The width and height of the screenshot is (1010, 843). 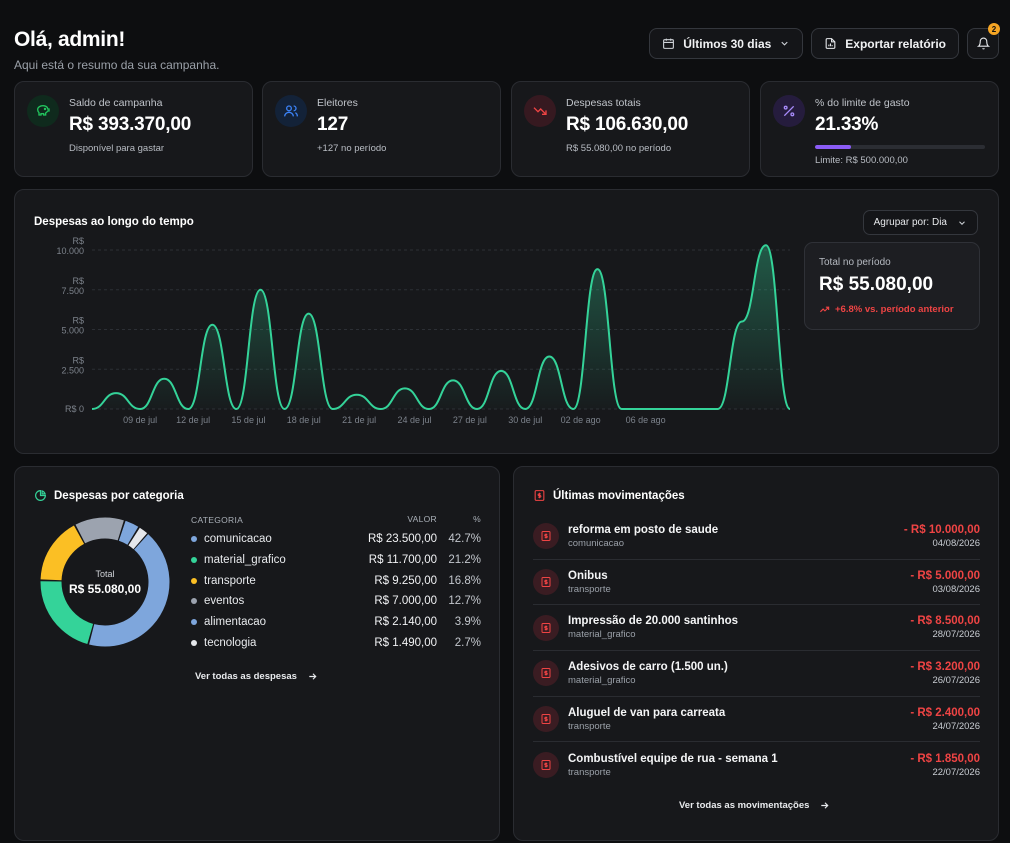 What do you see at coordinates (596, 543) in the screenshot?
I see `movement-category: comunicacao` at bounding box center [596, 543].